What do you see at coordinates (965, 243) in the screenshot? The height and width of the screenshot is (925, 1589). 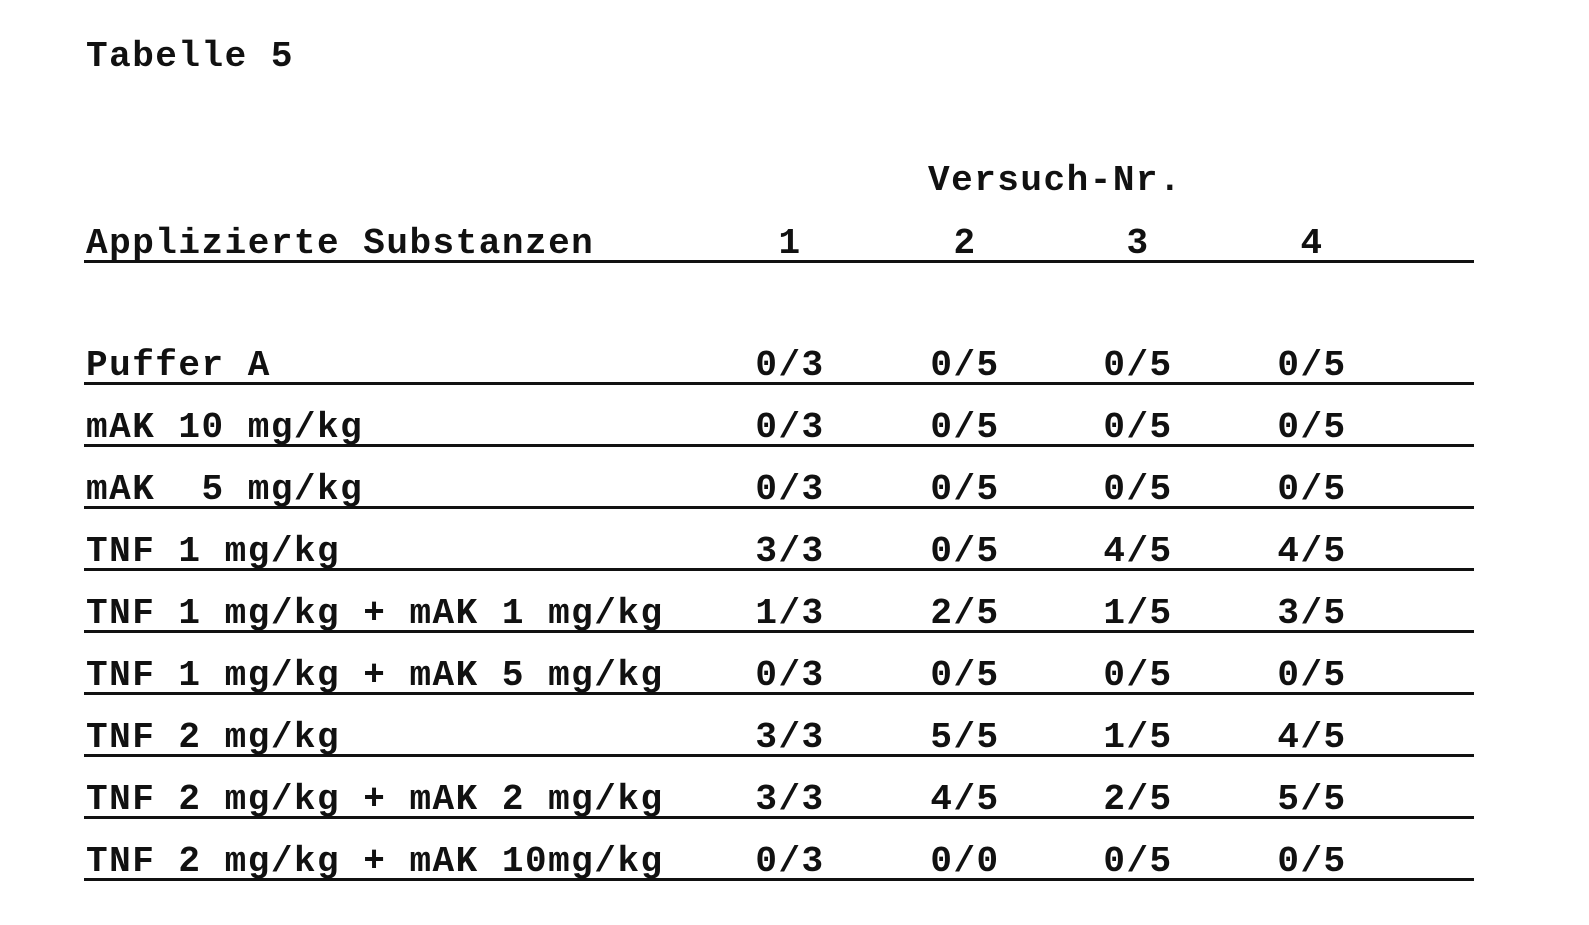 I see `header-trial-2: 2` at bounding box center [965, 243].